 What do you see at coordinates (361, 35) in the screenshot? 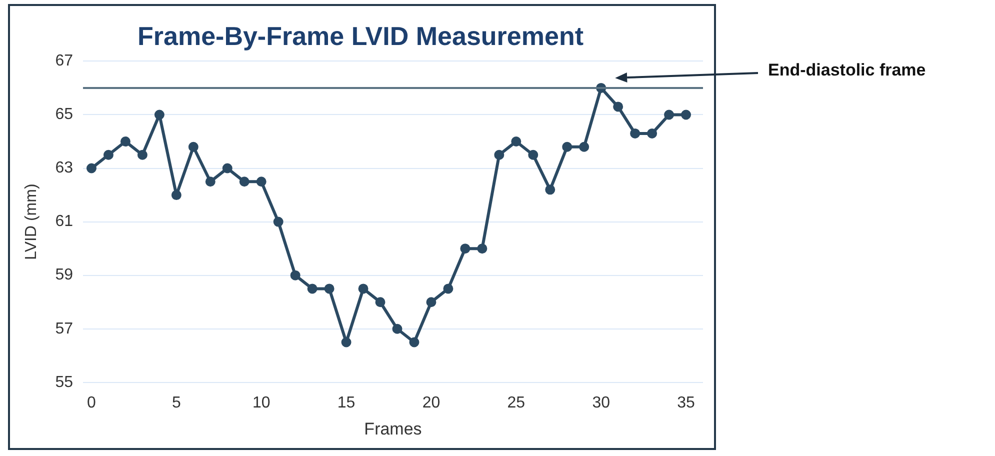
I see `chart-title: Frame-By-Frame LVID Measurement` at bounding box center [361, 35].